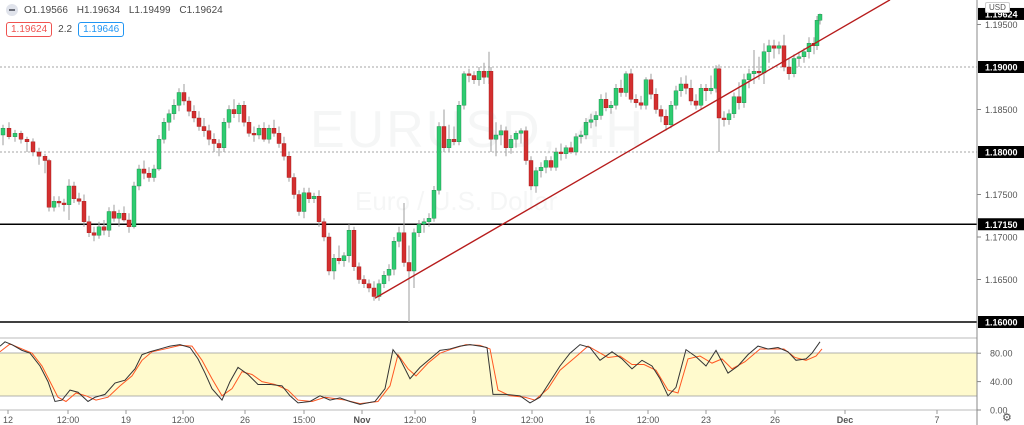 The height and width of the screenshot is (425, 1024). I want to click on stoch-k-line, so click(410, 373).